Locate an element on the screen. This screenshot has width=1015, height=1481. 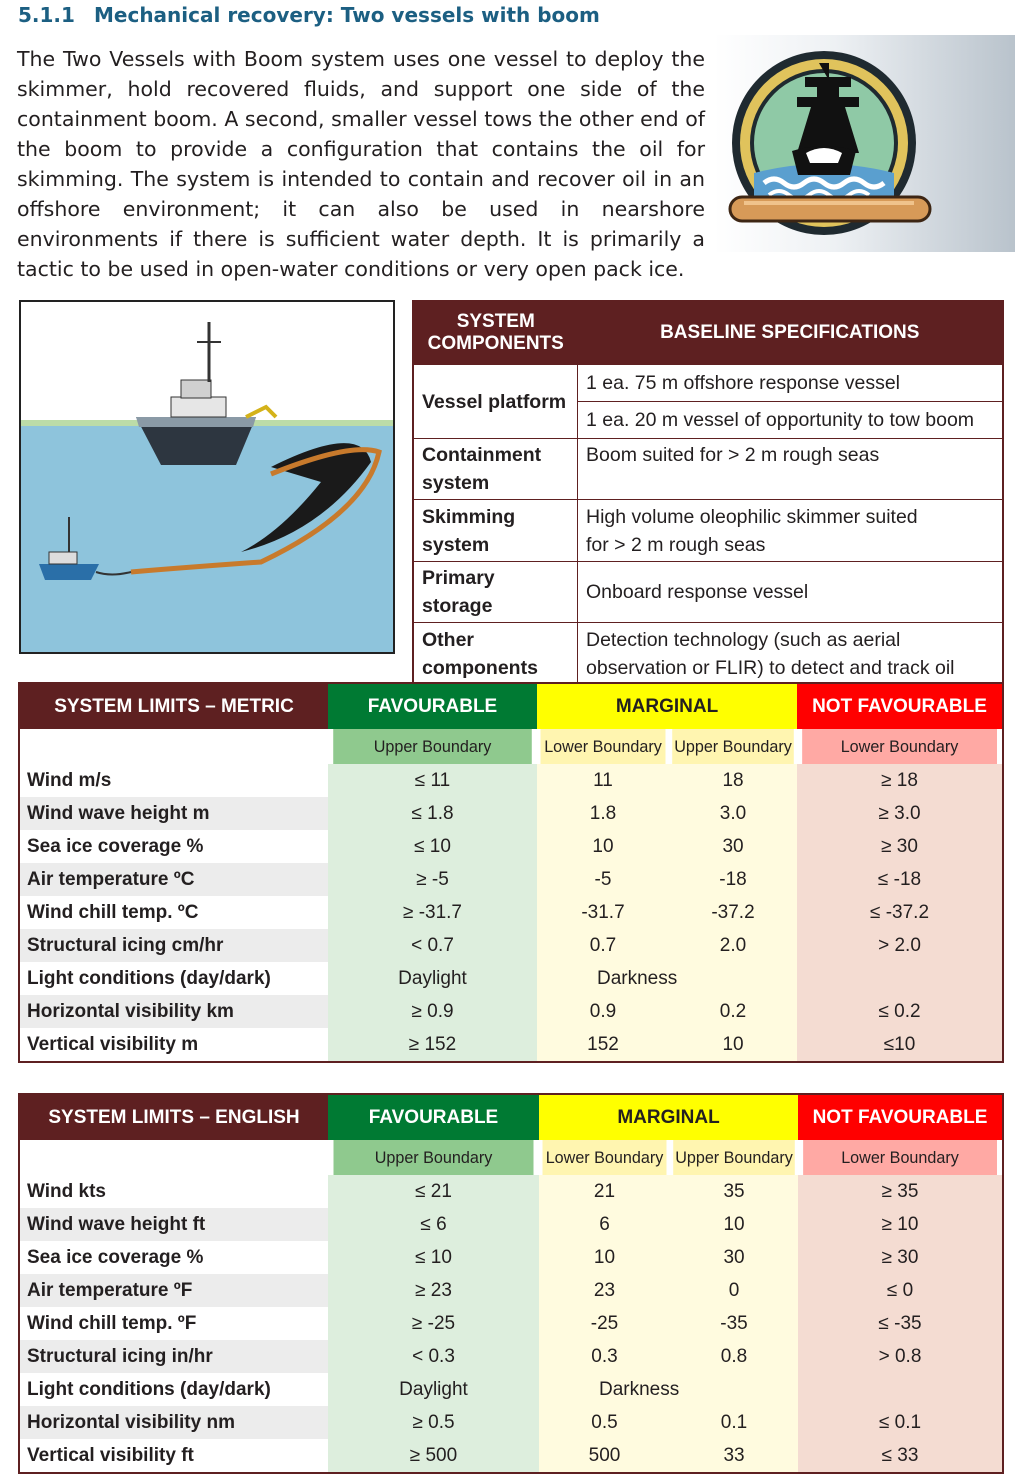
logo-panel is located at coordinates (864, 143).